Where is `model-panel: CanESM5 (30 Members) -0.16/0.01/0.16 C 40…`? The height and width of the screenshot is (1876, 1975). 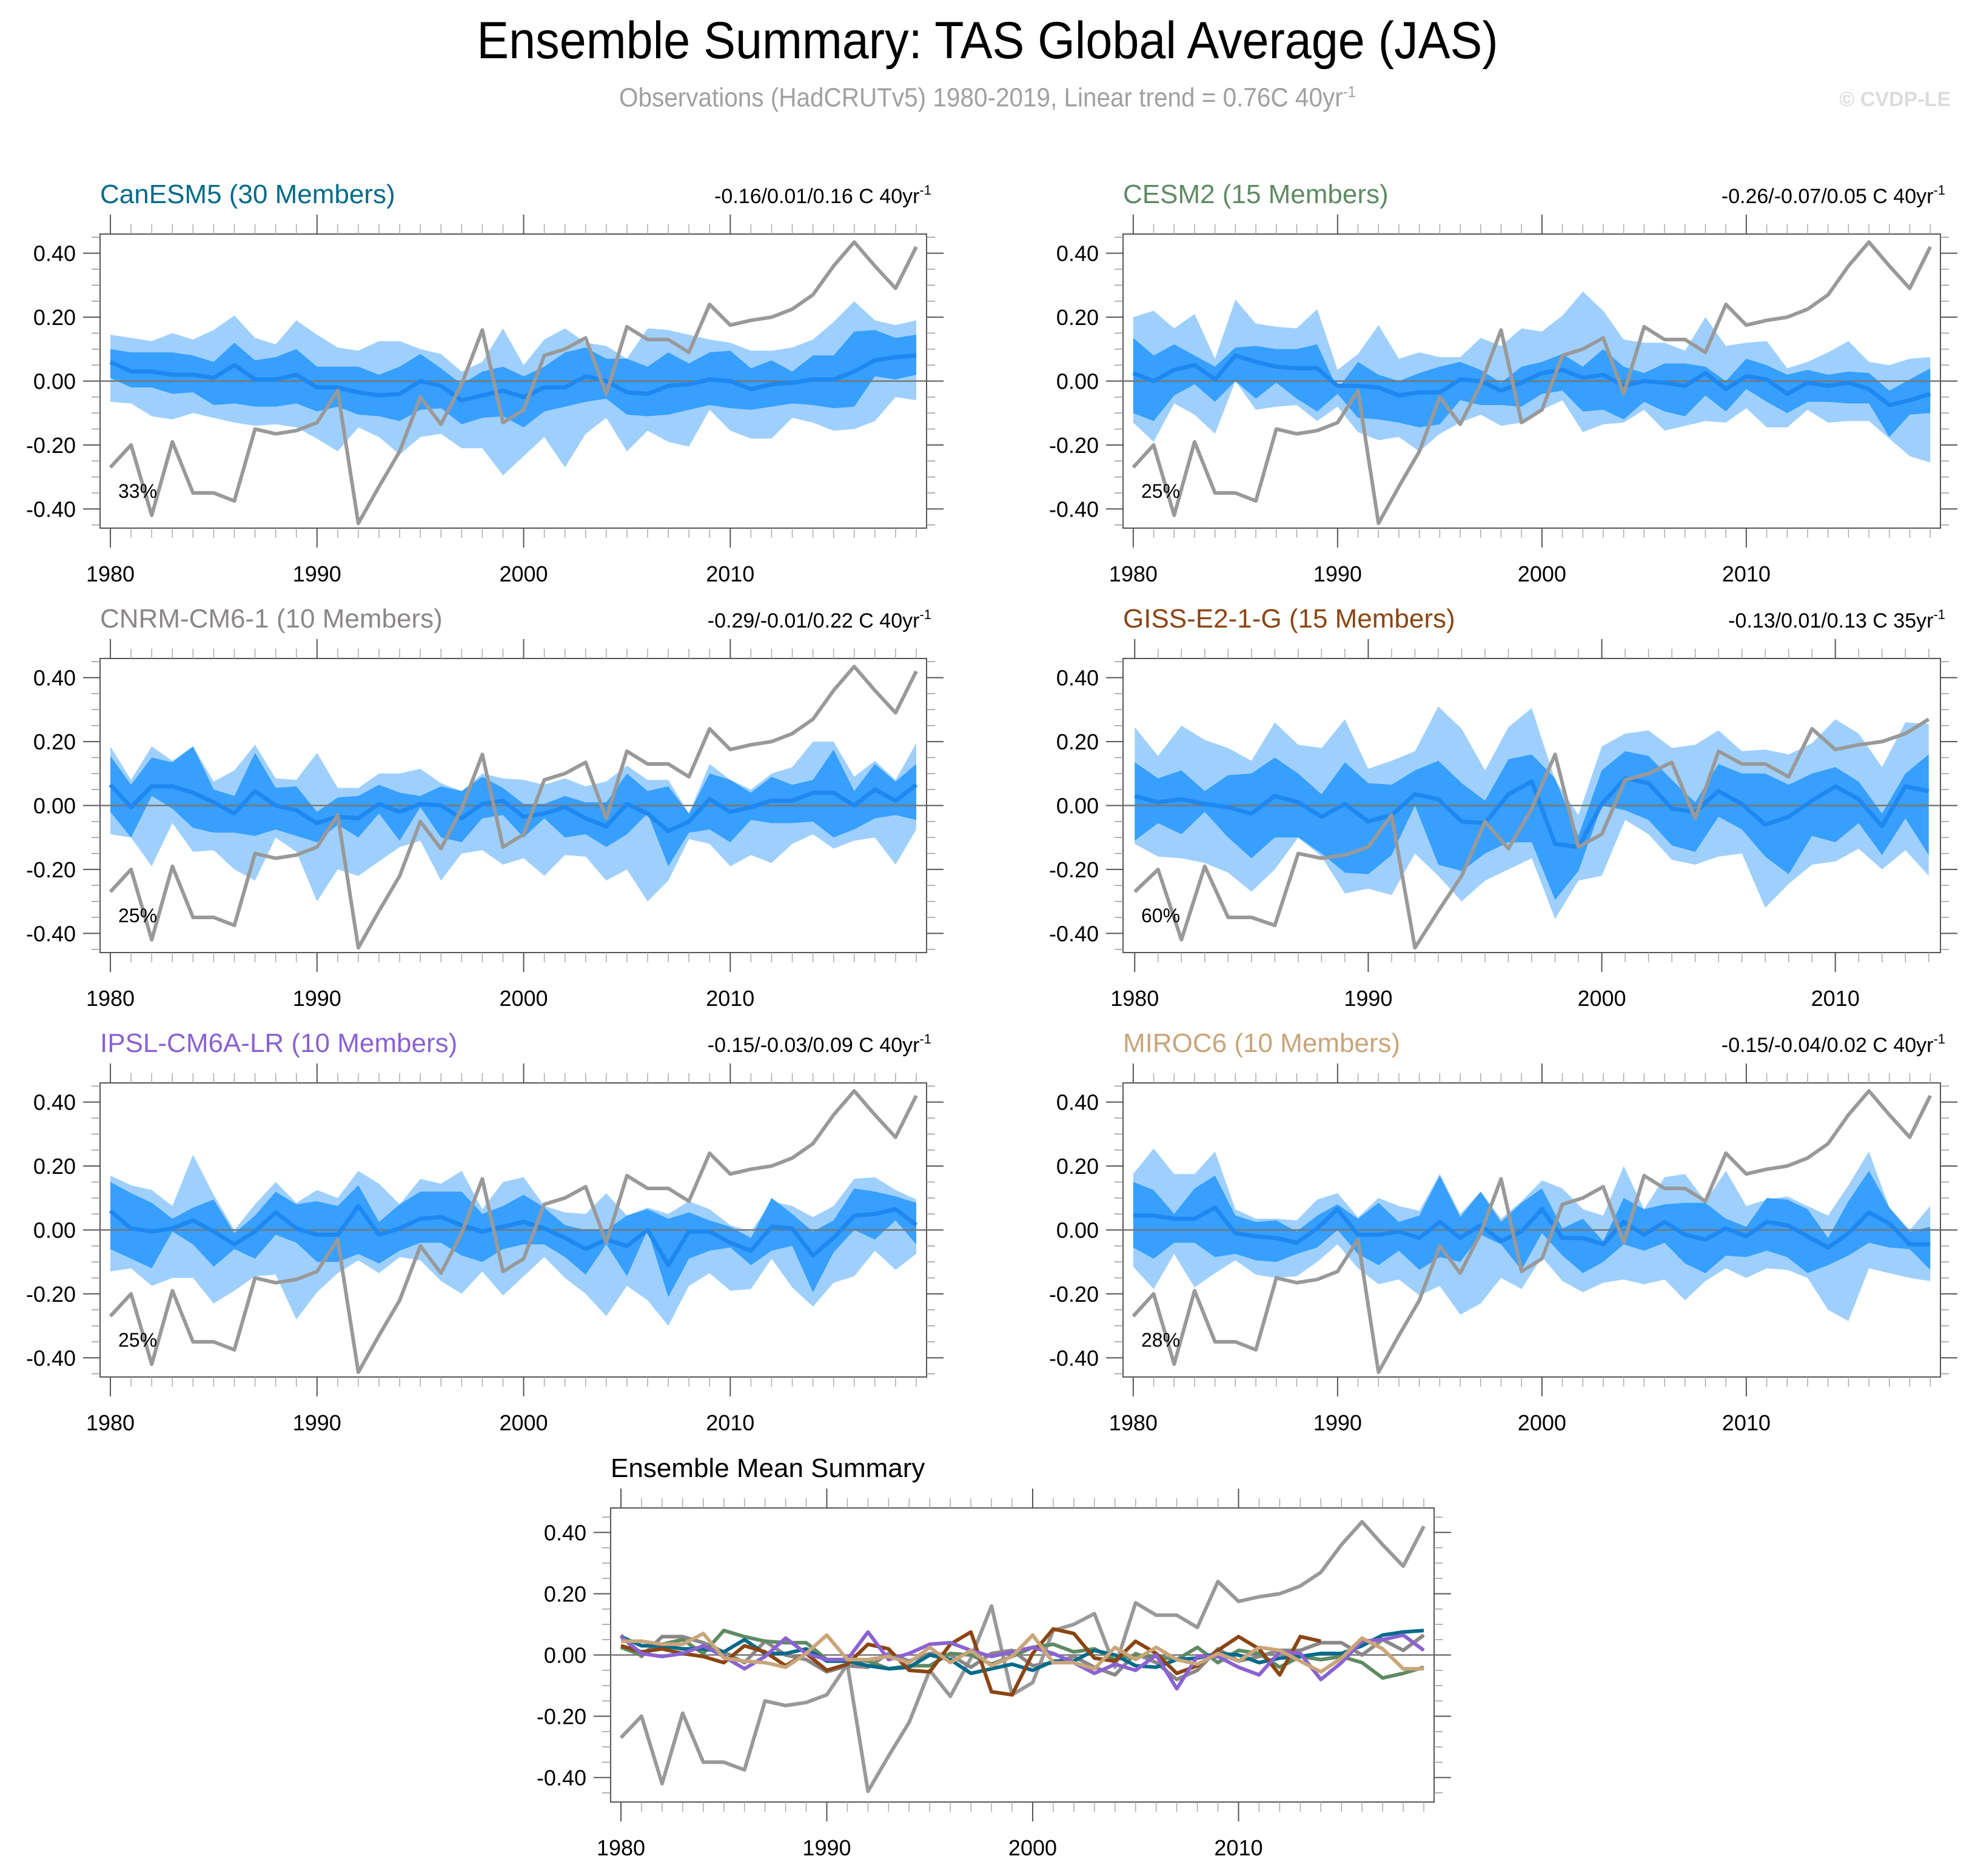
model-panel: CanESM5 (30 Members) -0.16/0.01/0.16 C 40… is located at coordinates (485, 382).